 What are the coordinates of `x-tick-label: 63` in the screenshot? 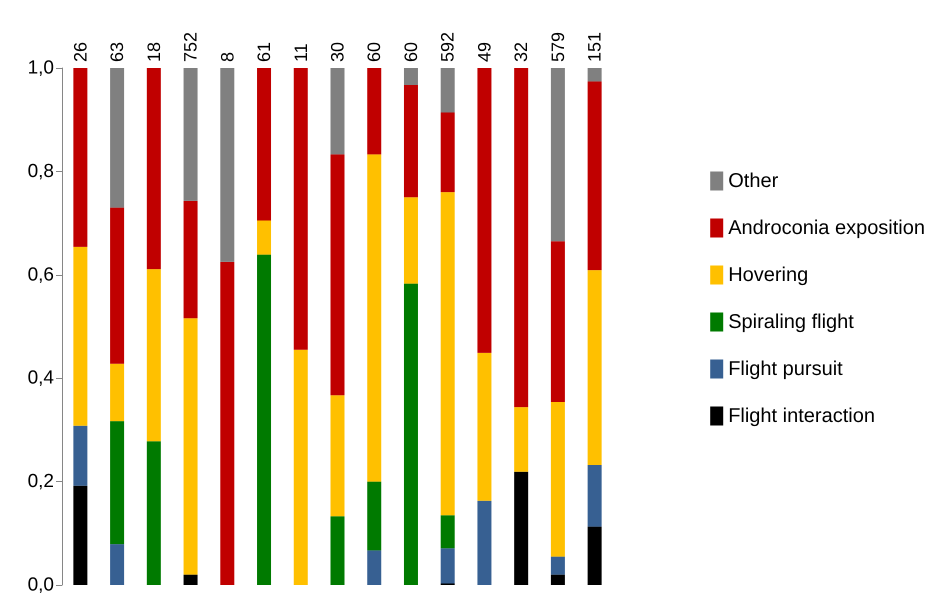 It's located at (117, 52).